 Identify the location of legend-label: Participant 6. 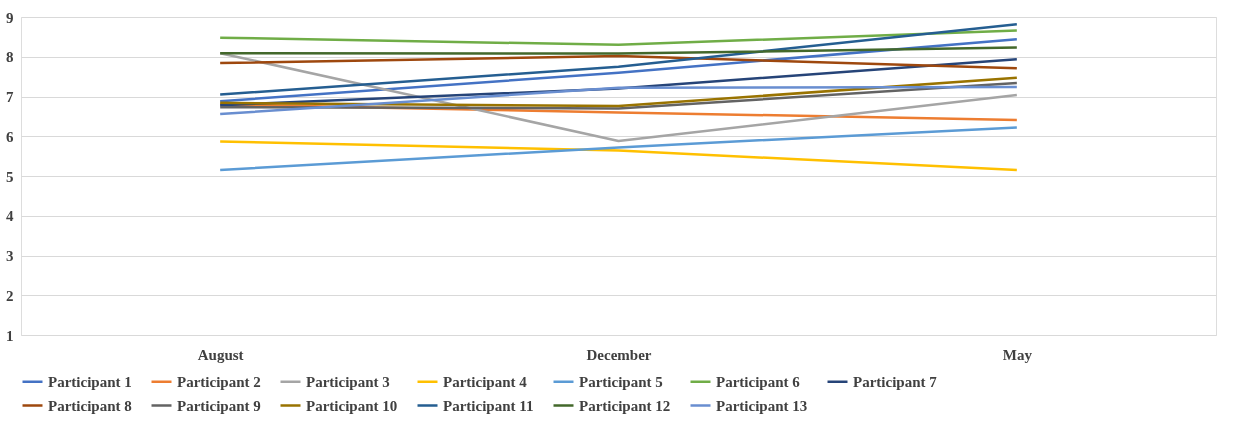
(758, 381).